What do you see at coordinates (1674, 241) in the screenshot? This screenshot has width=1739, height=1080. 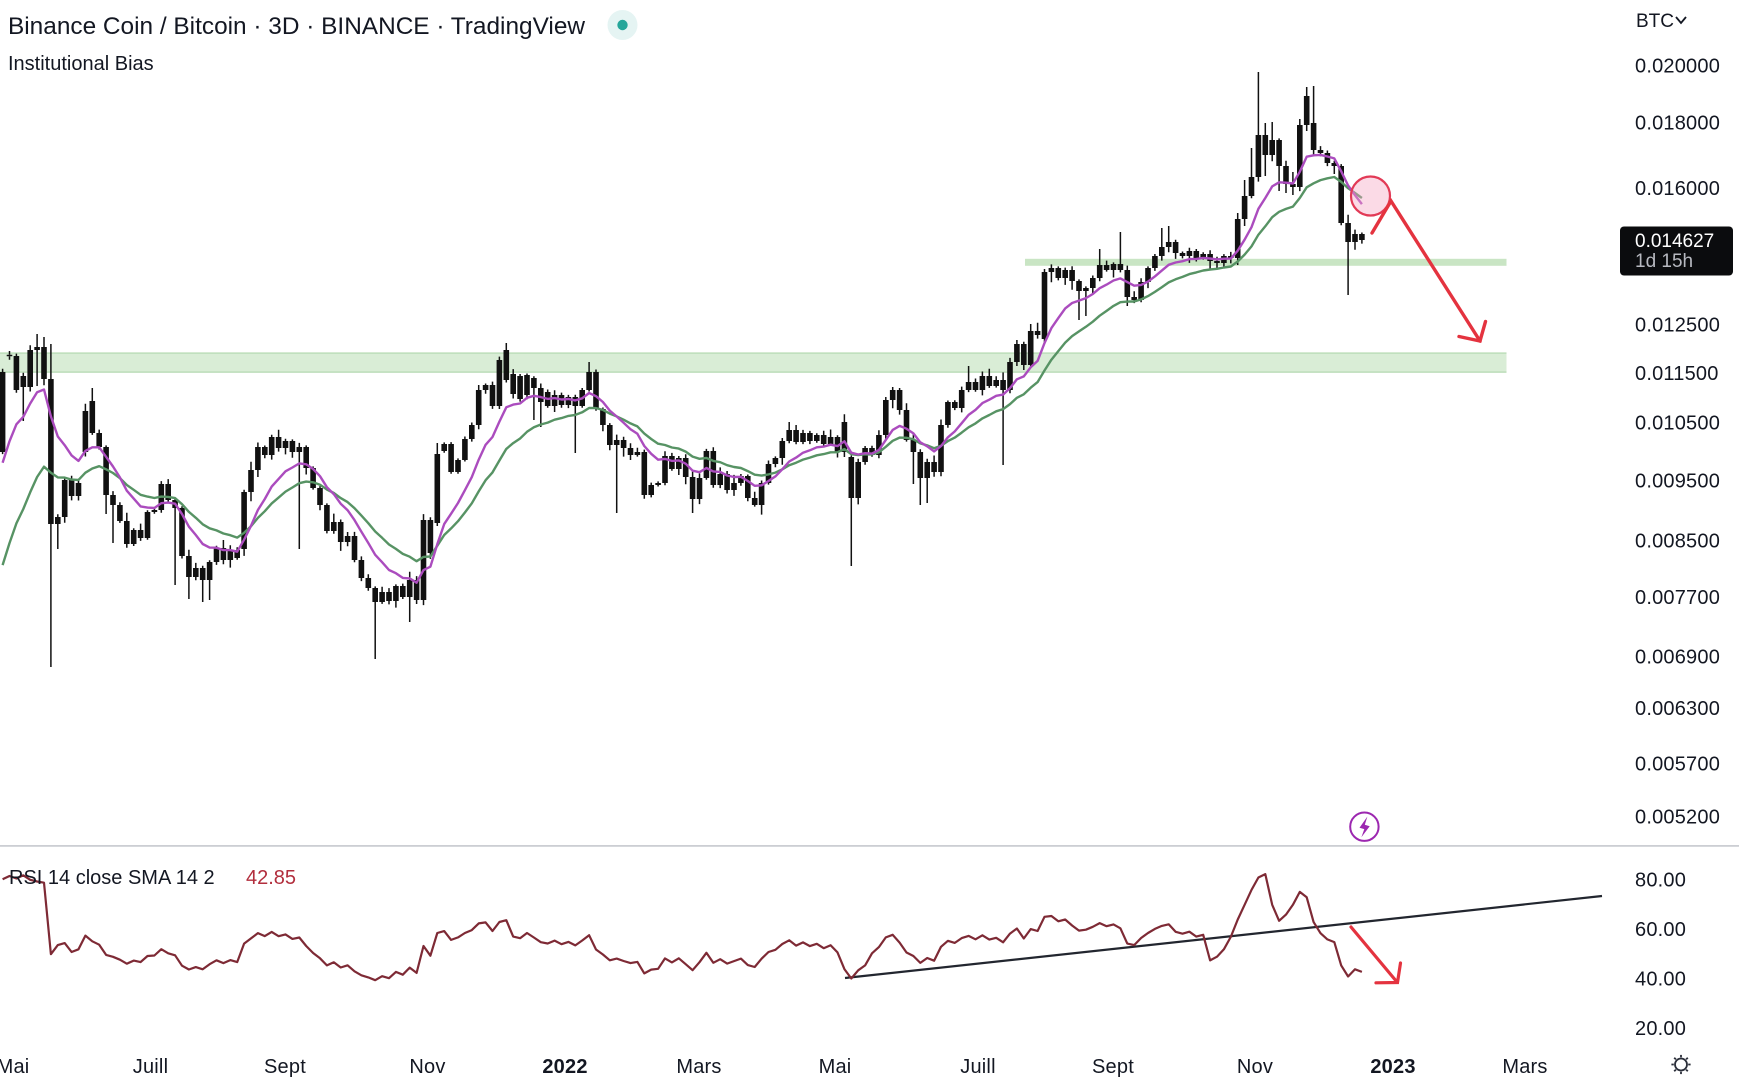 I see `svg-text: 0.014627` at bounding box center [1674, 241].